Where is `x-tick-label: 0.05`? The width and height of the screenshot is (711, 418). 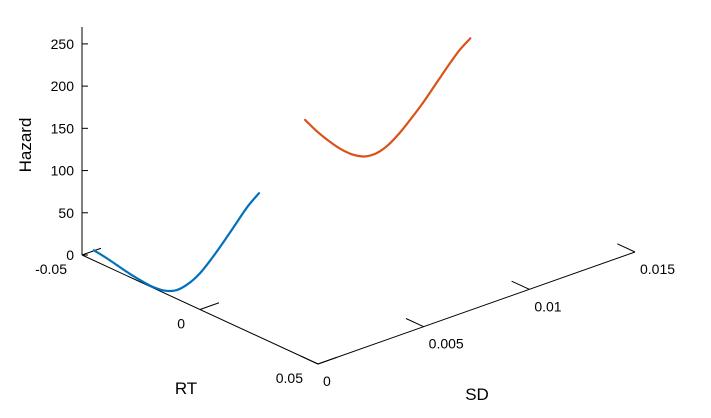
x-tick-label: 0.05 is located at coordinates (289, 378).